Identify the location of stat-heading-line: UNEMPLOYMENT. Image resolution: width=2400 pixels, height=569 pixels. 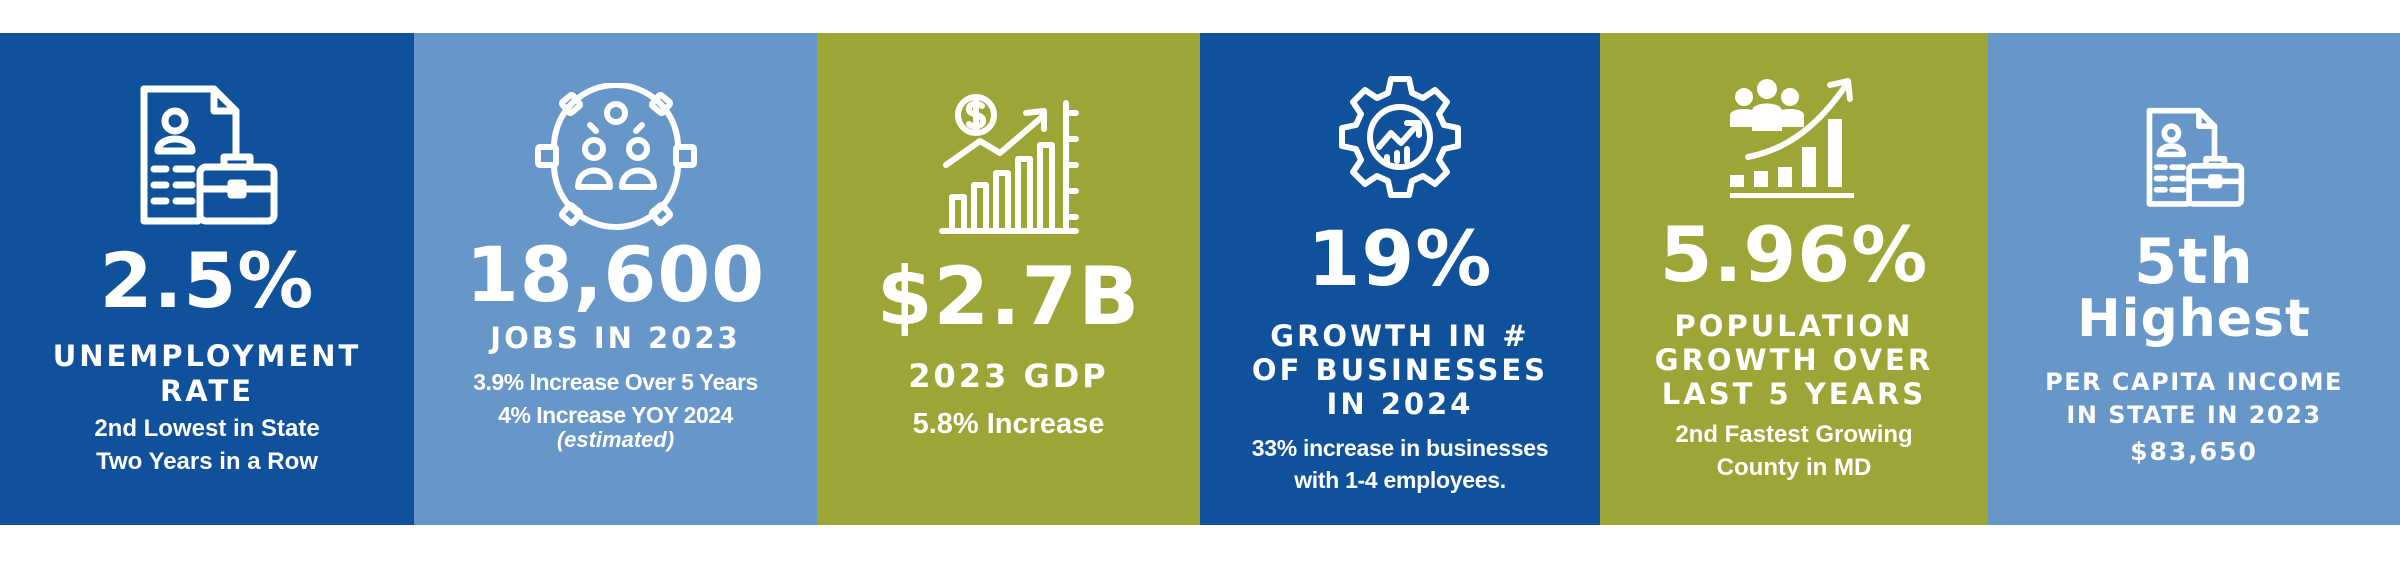
(207, 356).